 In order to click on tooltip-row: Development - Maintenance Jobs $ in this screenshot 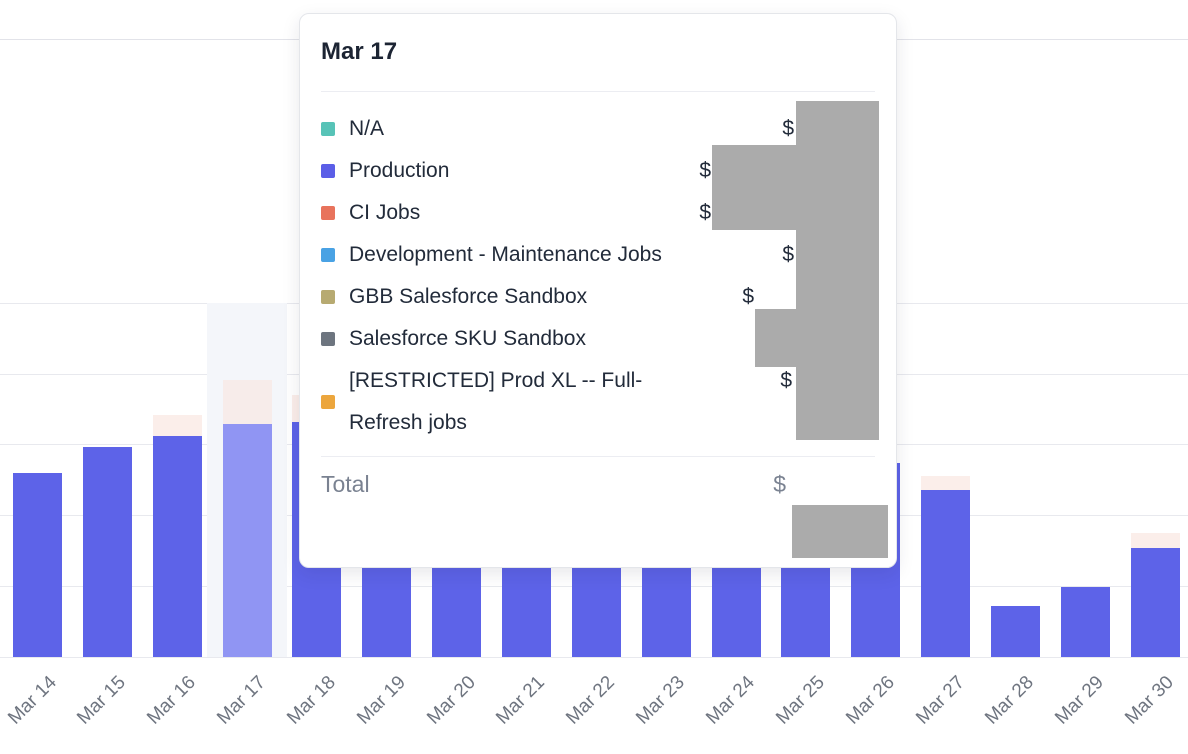, I will do `click(598, 255)`.